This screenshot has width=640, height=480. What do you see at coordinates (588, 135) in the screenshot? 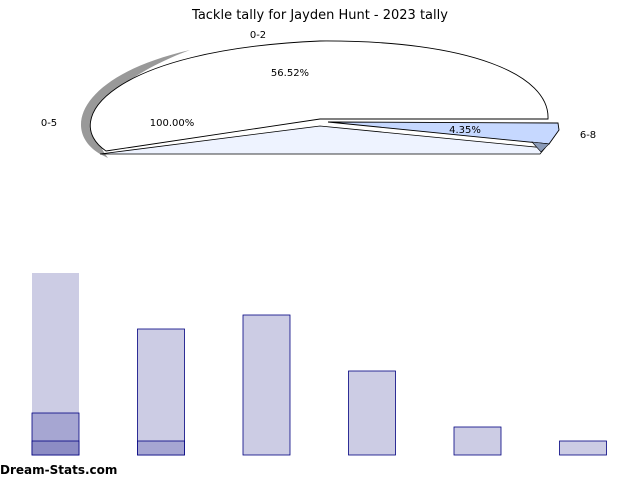
I see `pie-label-6-8: 6-8` at bounding box center [588, 135].